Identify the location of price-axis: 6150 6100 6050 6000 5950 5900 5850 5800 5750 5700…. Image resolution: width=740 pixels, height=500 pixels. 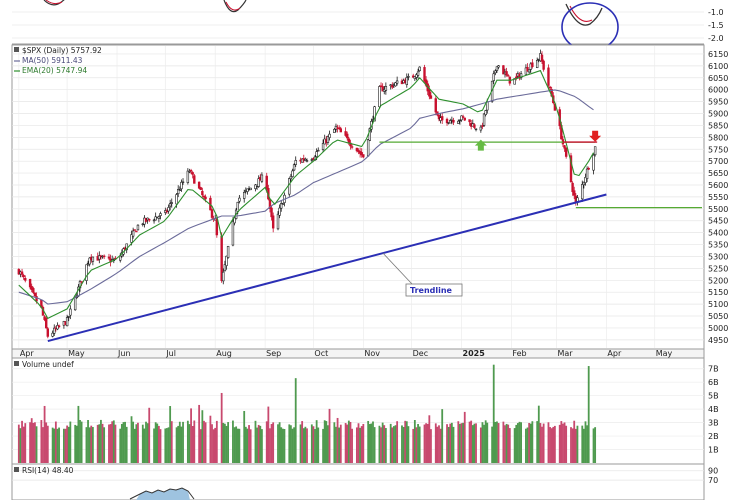
(718, 197).